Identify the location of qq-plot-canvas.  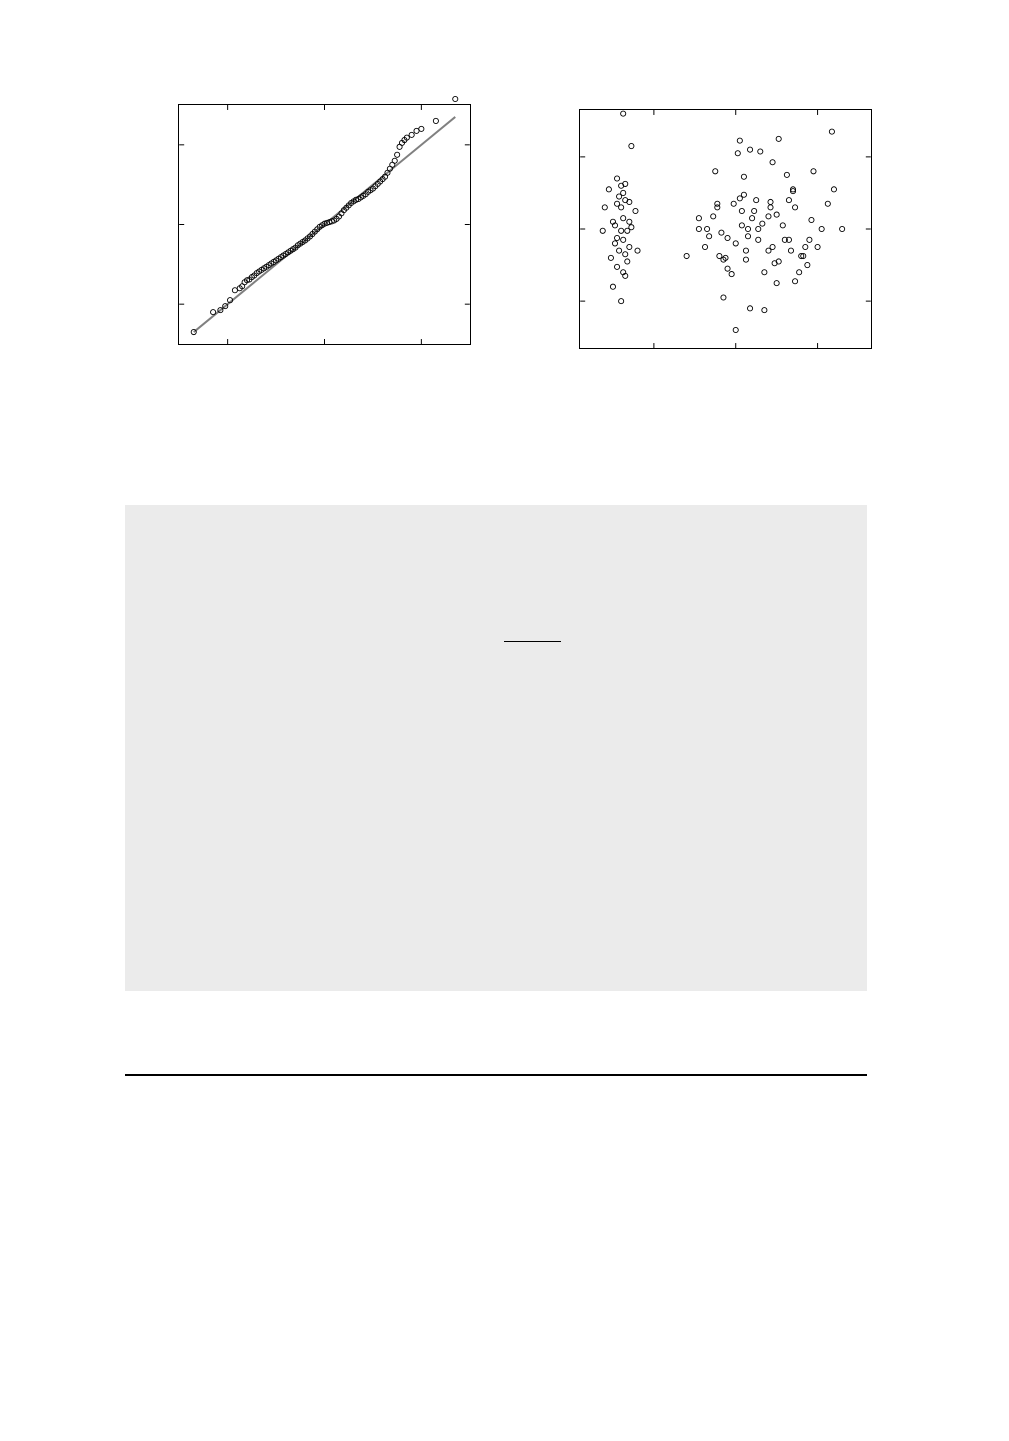
(324, 220).